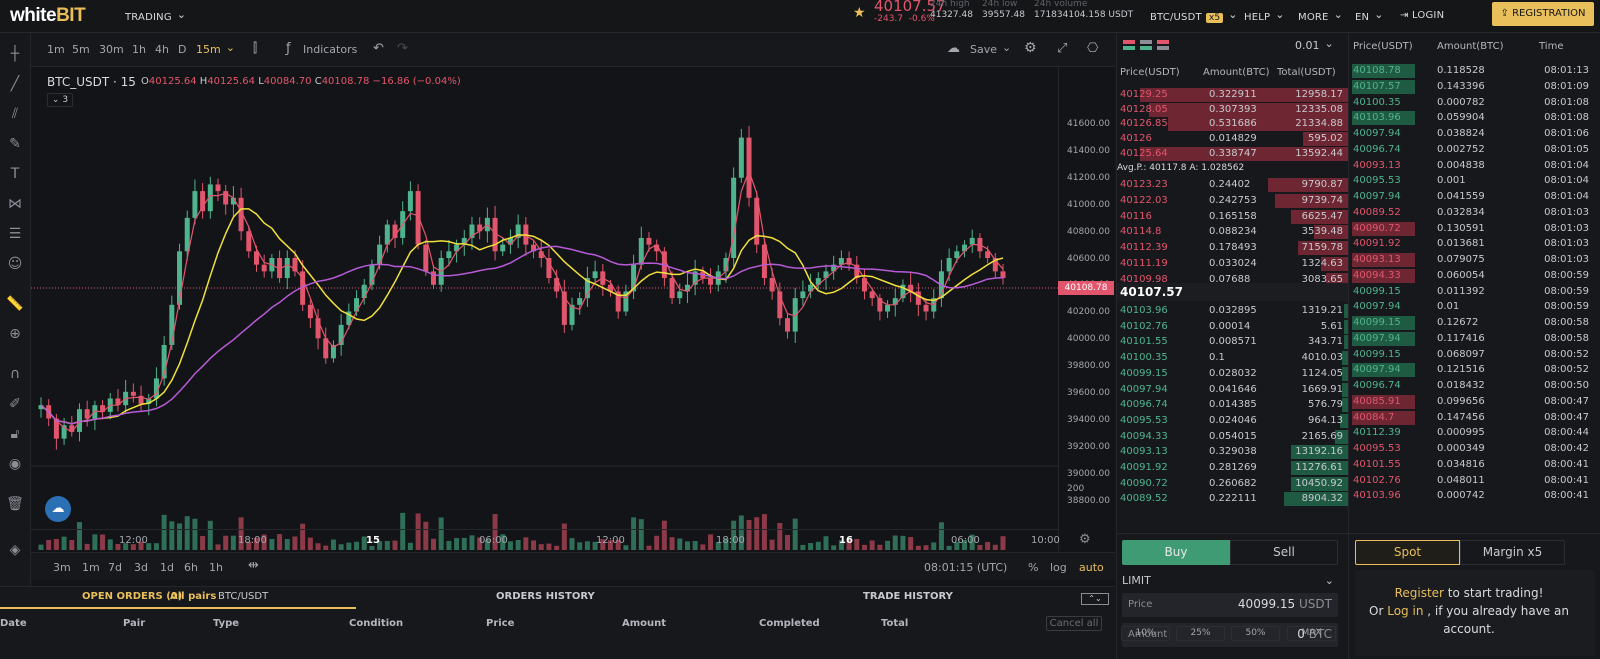 The width and height of the screenshot is (1600, 659). What do you see at coordinates (1233, 342) in the screenshot?
I see `bid-order-row: 40101.55 0.008571 343.71` at bounding box center [1233, 342].